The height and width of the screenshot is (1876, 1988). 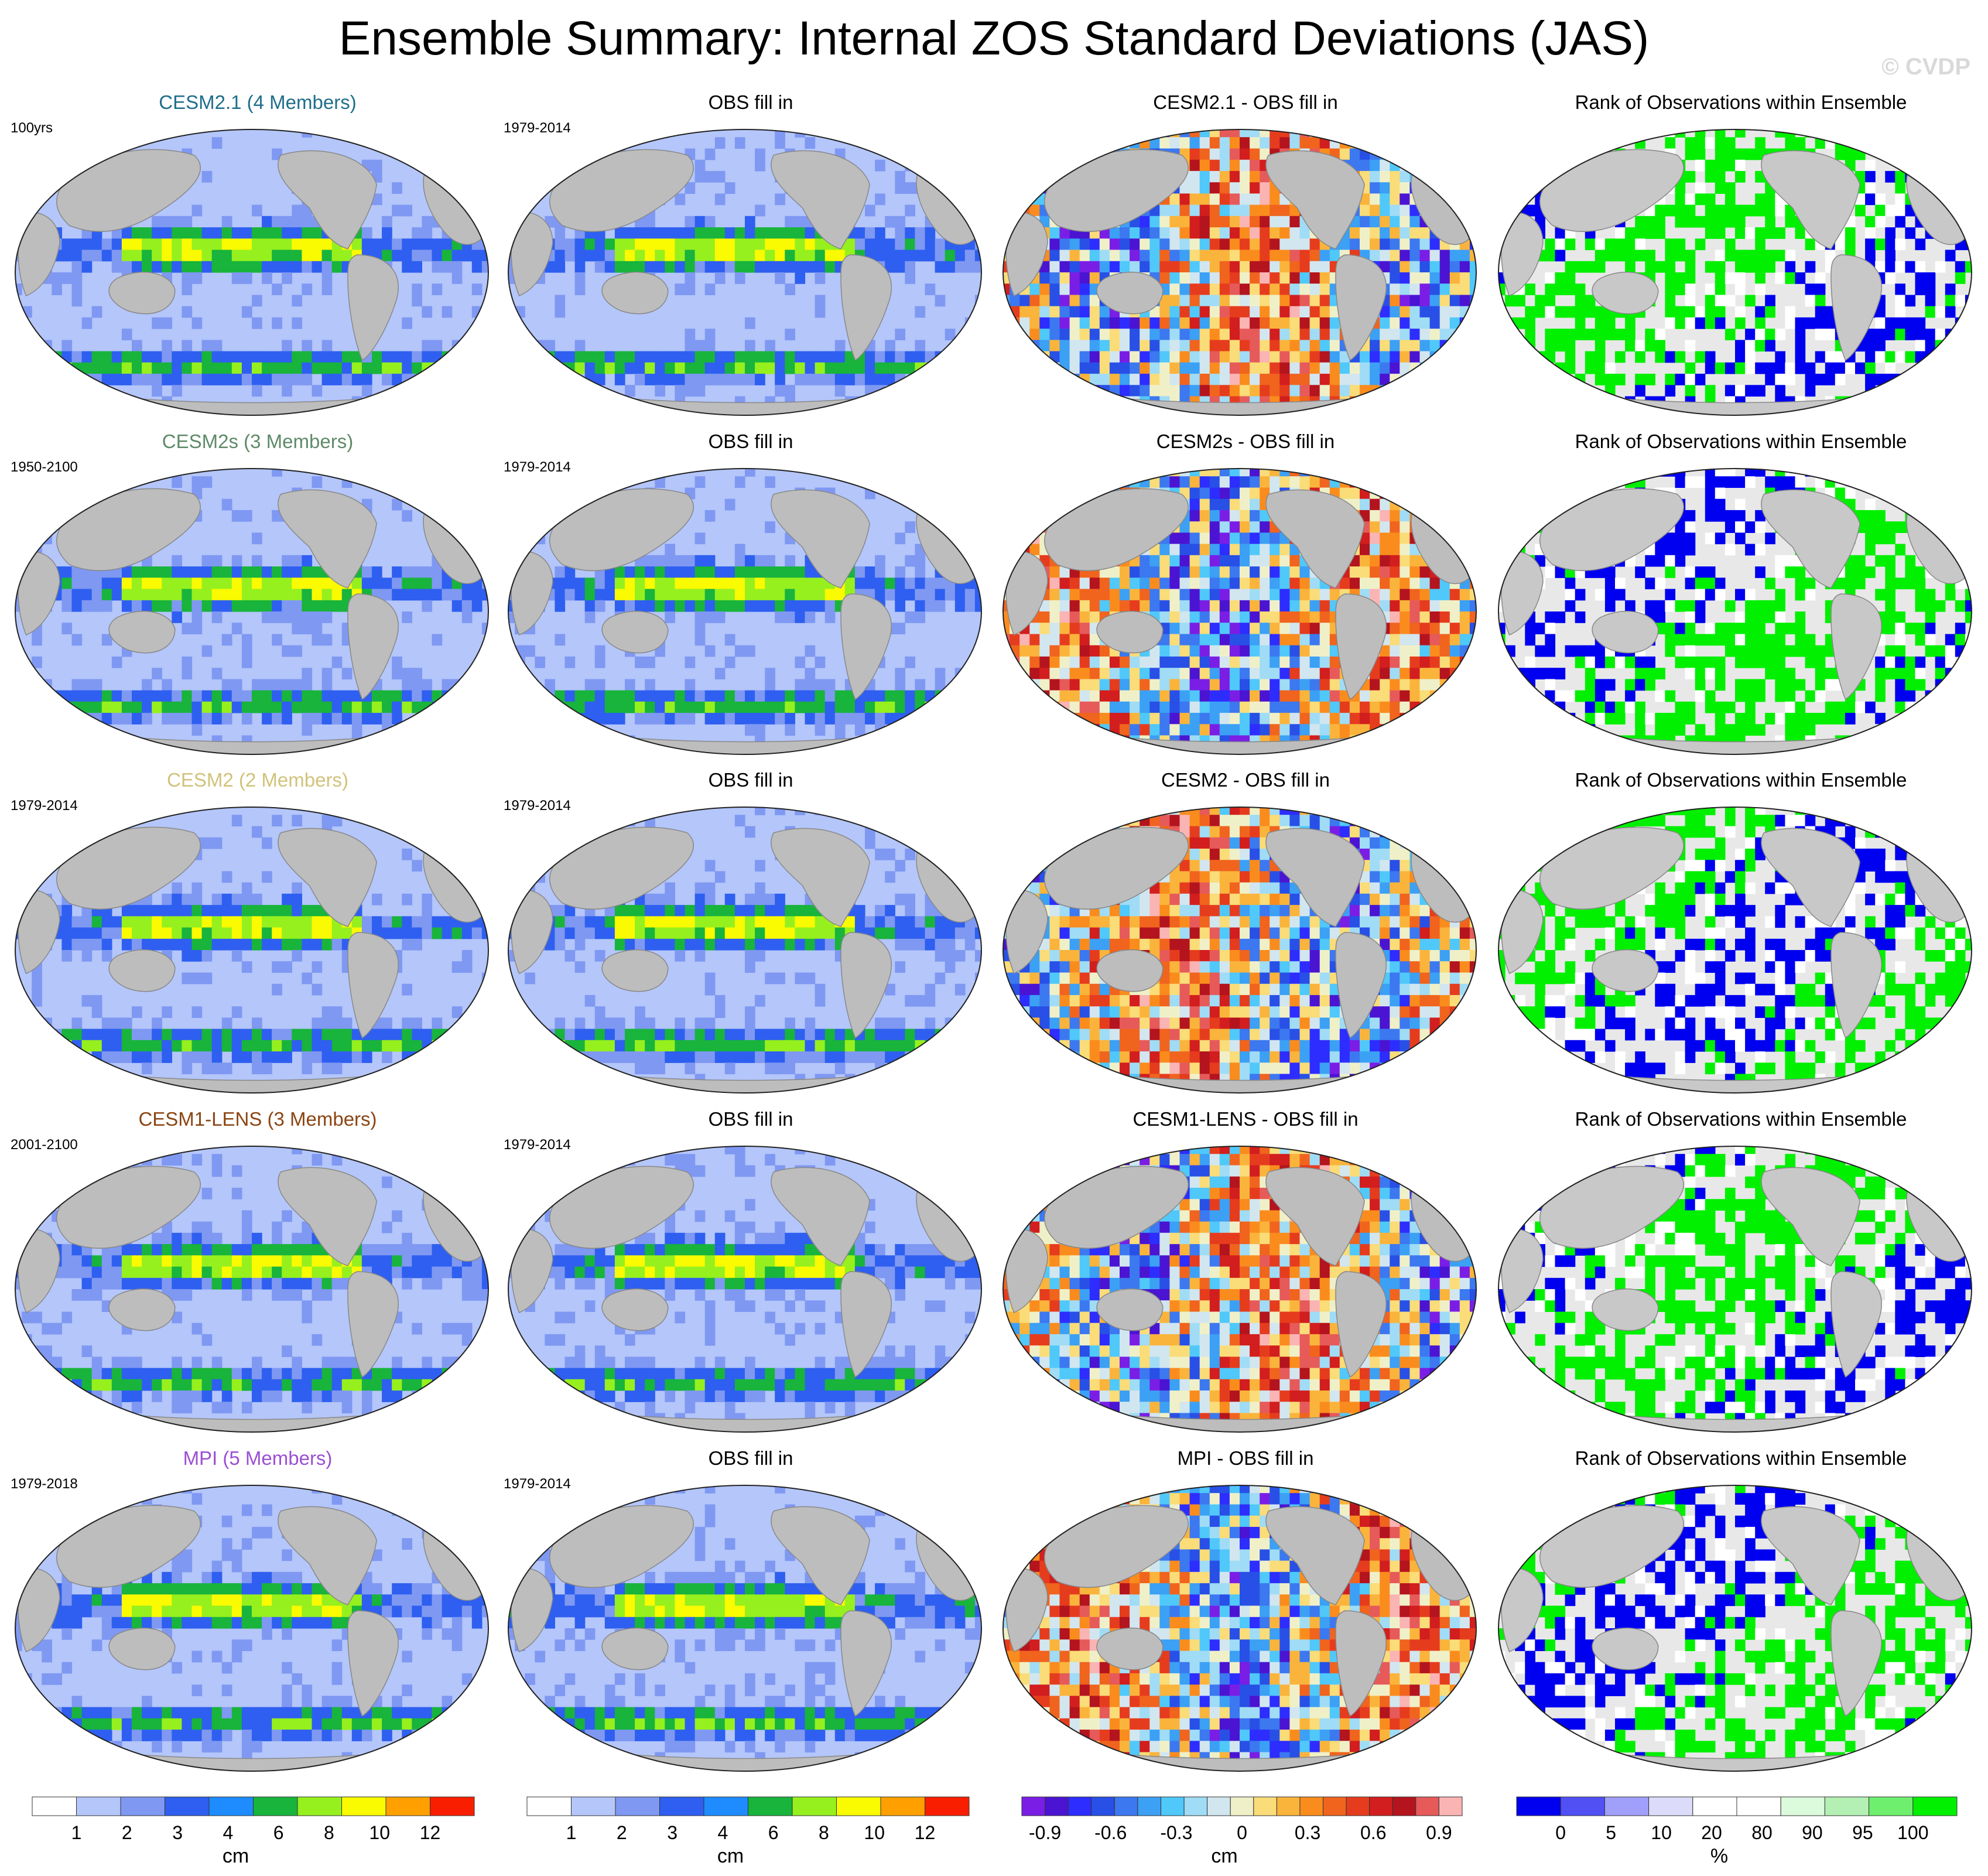 What do you see at coordinates (44, 806) in the screenshot?
I see `ens-period-label: 1979-2014` at bounding box center [44, 806].